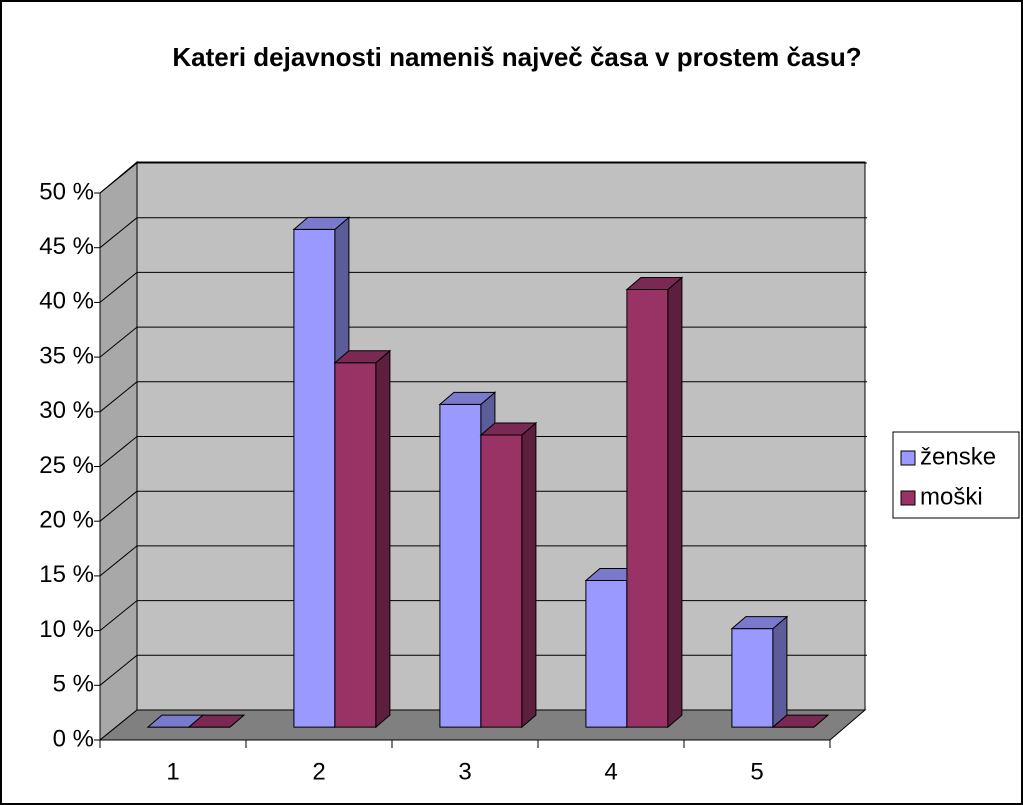 The image size is (1023, 805). Describe the element at coordinates (951, 496) in the screenshot. I see `legend-label: moški` at that location.